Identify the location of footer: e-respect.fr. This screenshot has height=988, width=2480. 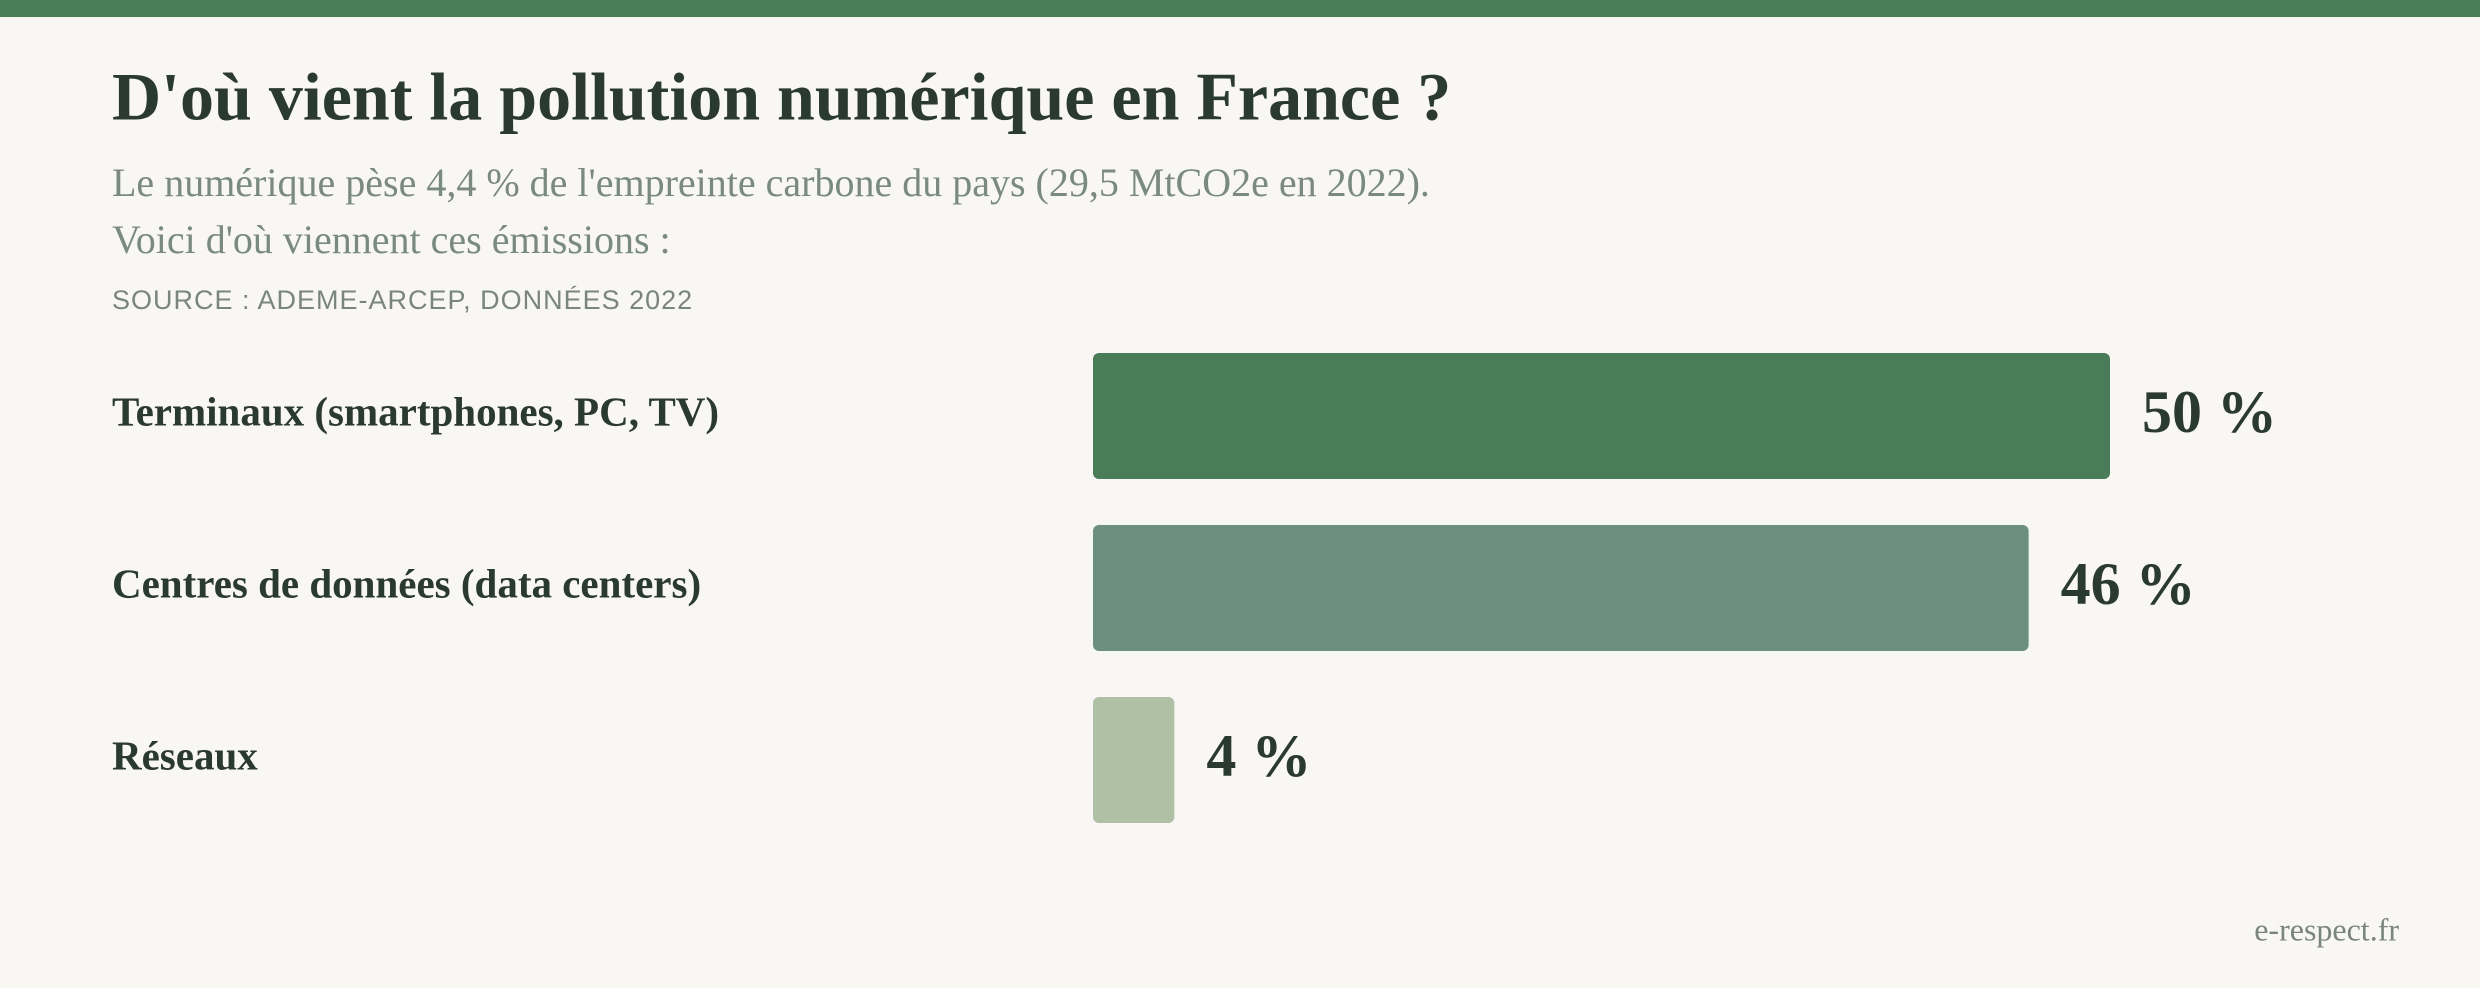
(2326, 929).